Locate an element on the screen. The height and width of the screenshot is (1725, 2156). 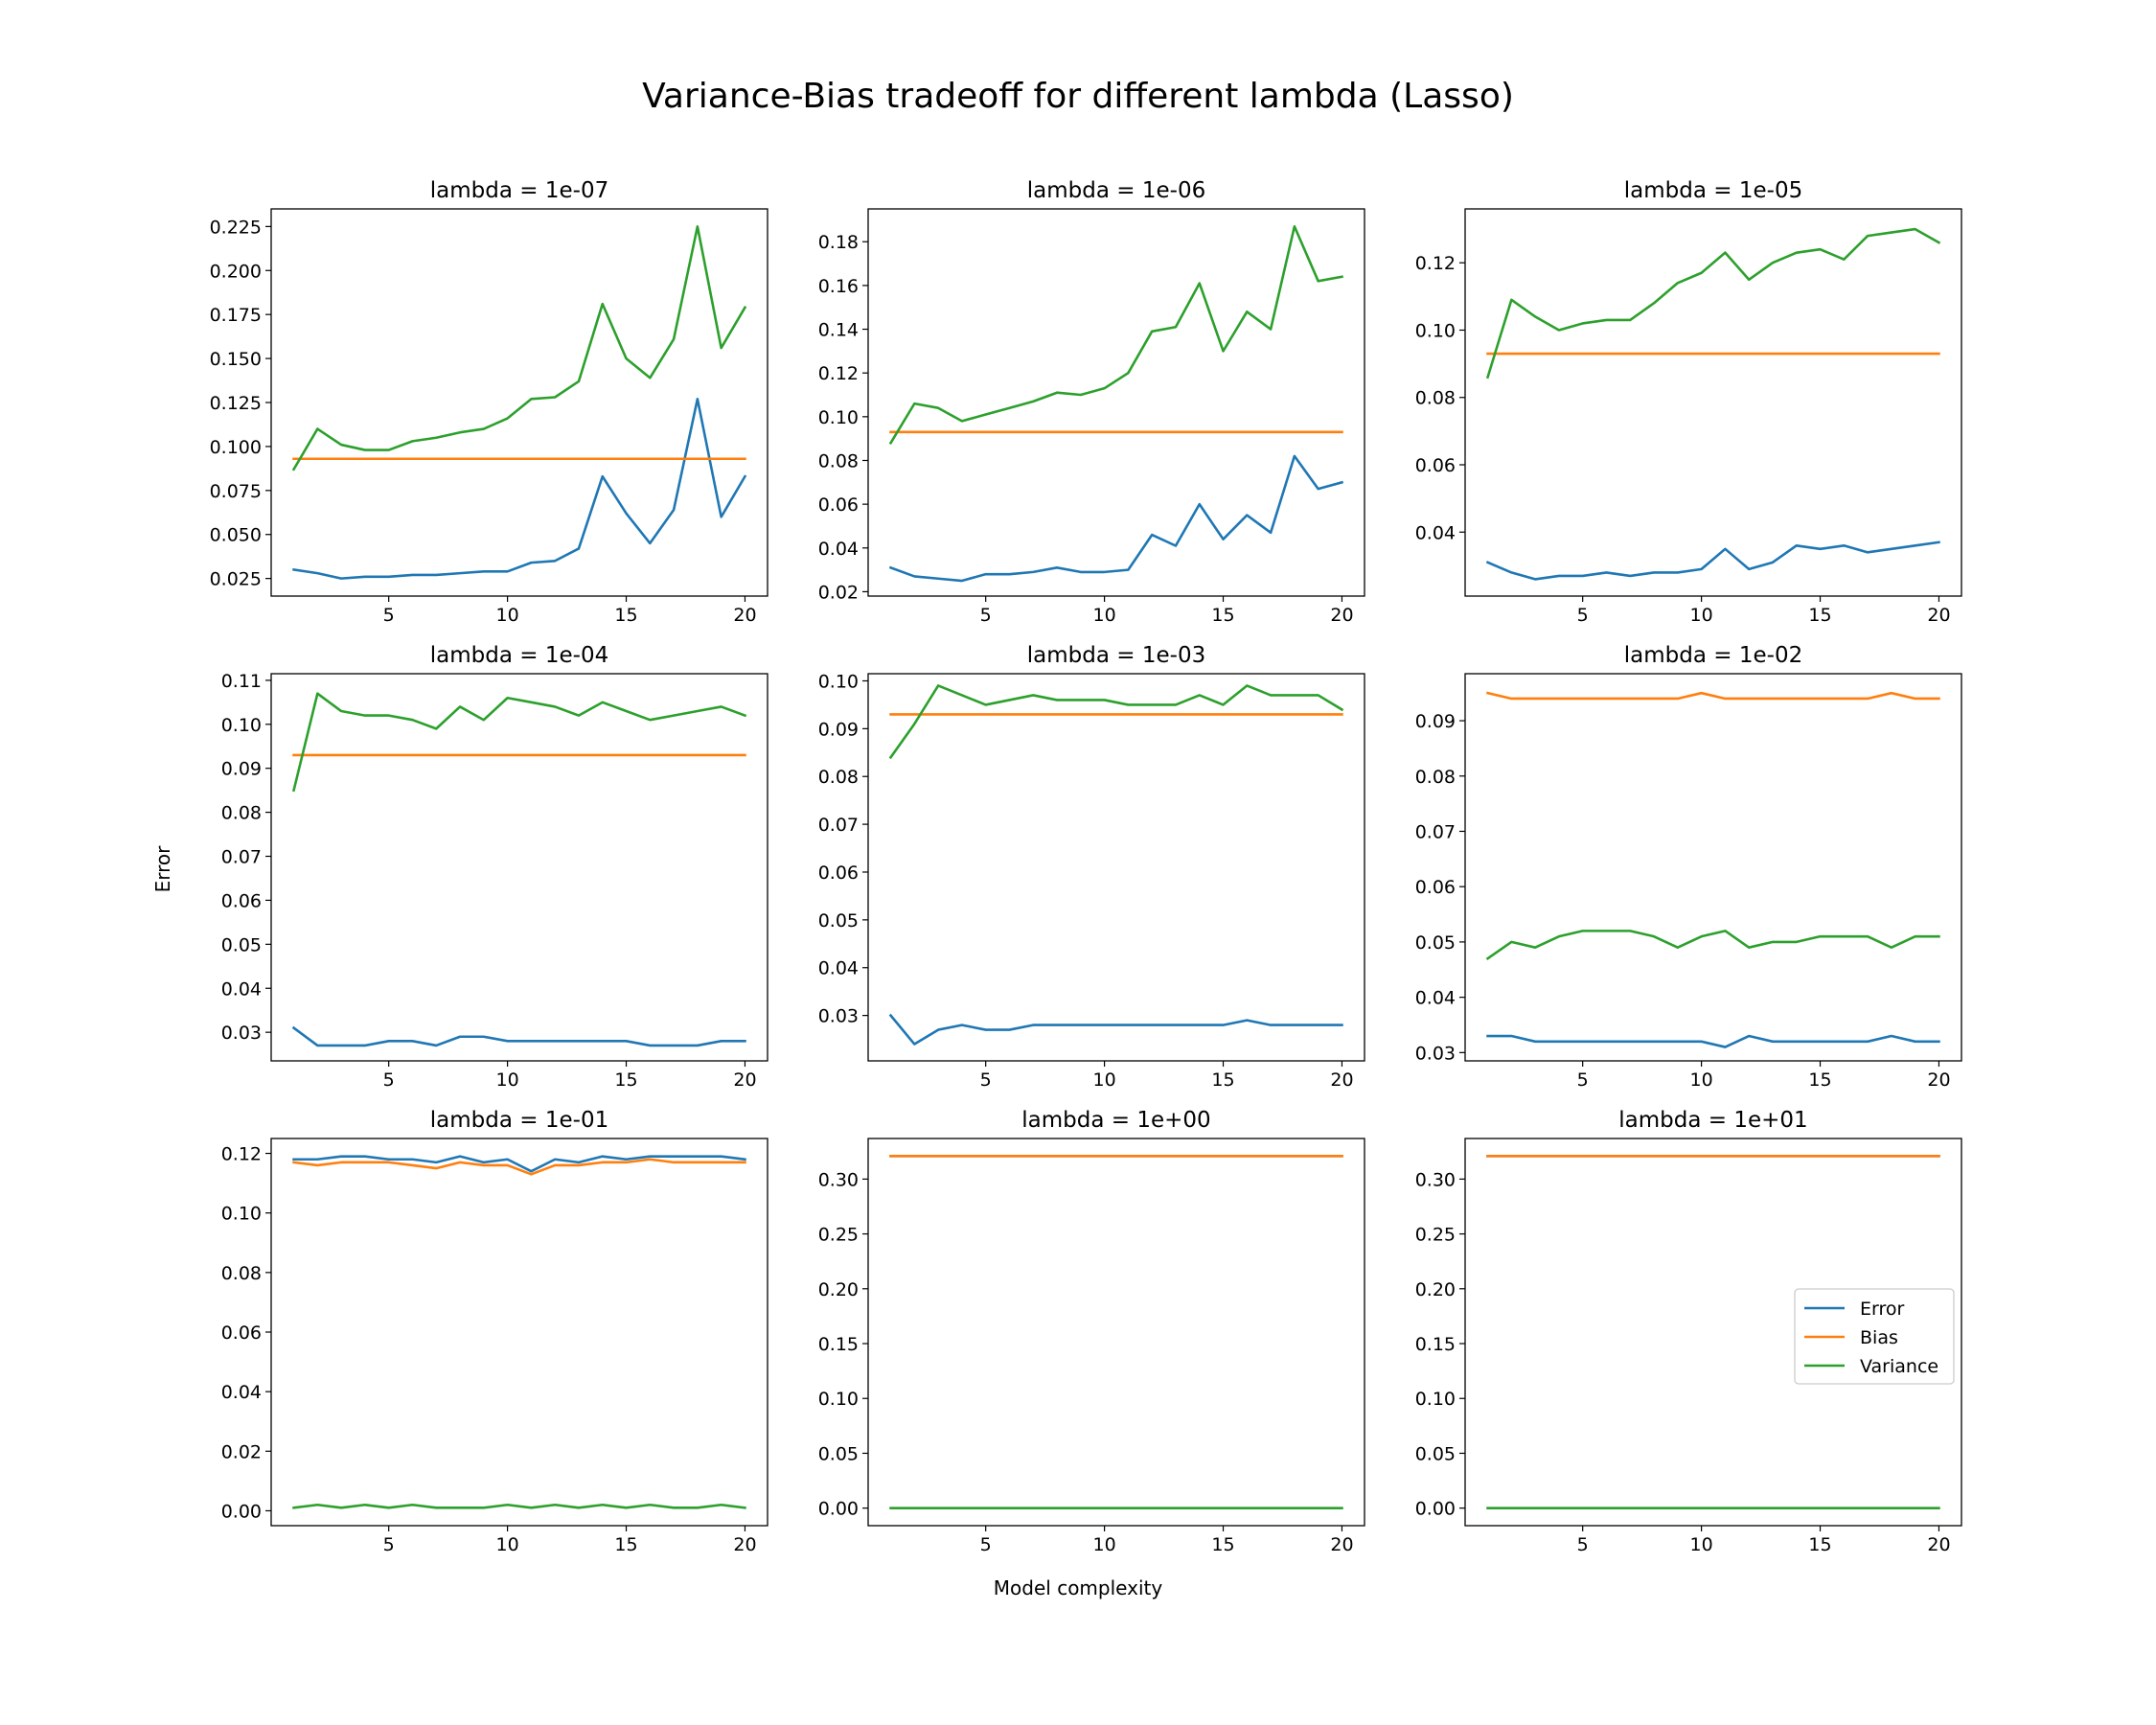
legend-box is located at coordinates (1874, 1336).